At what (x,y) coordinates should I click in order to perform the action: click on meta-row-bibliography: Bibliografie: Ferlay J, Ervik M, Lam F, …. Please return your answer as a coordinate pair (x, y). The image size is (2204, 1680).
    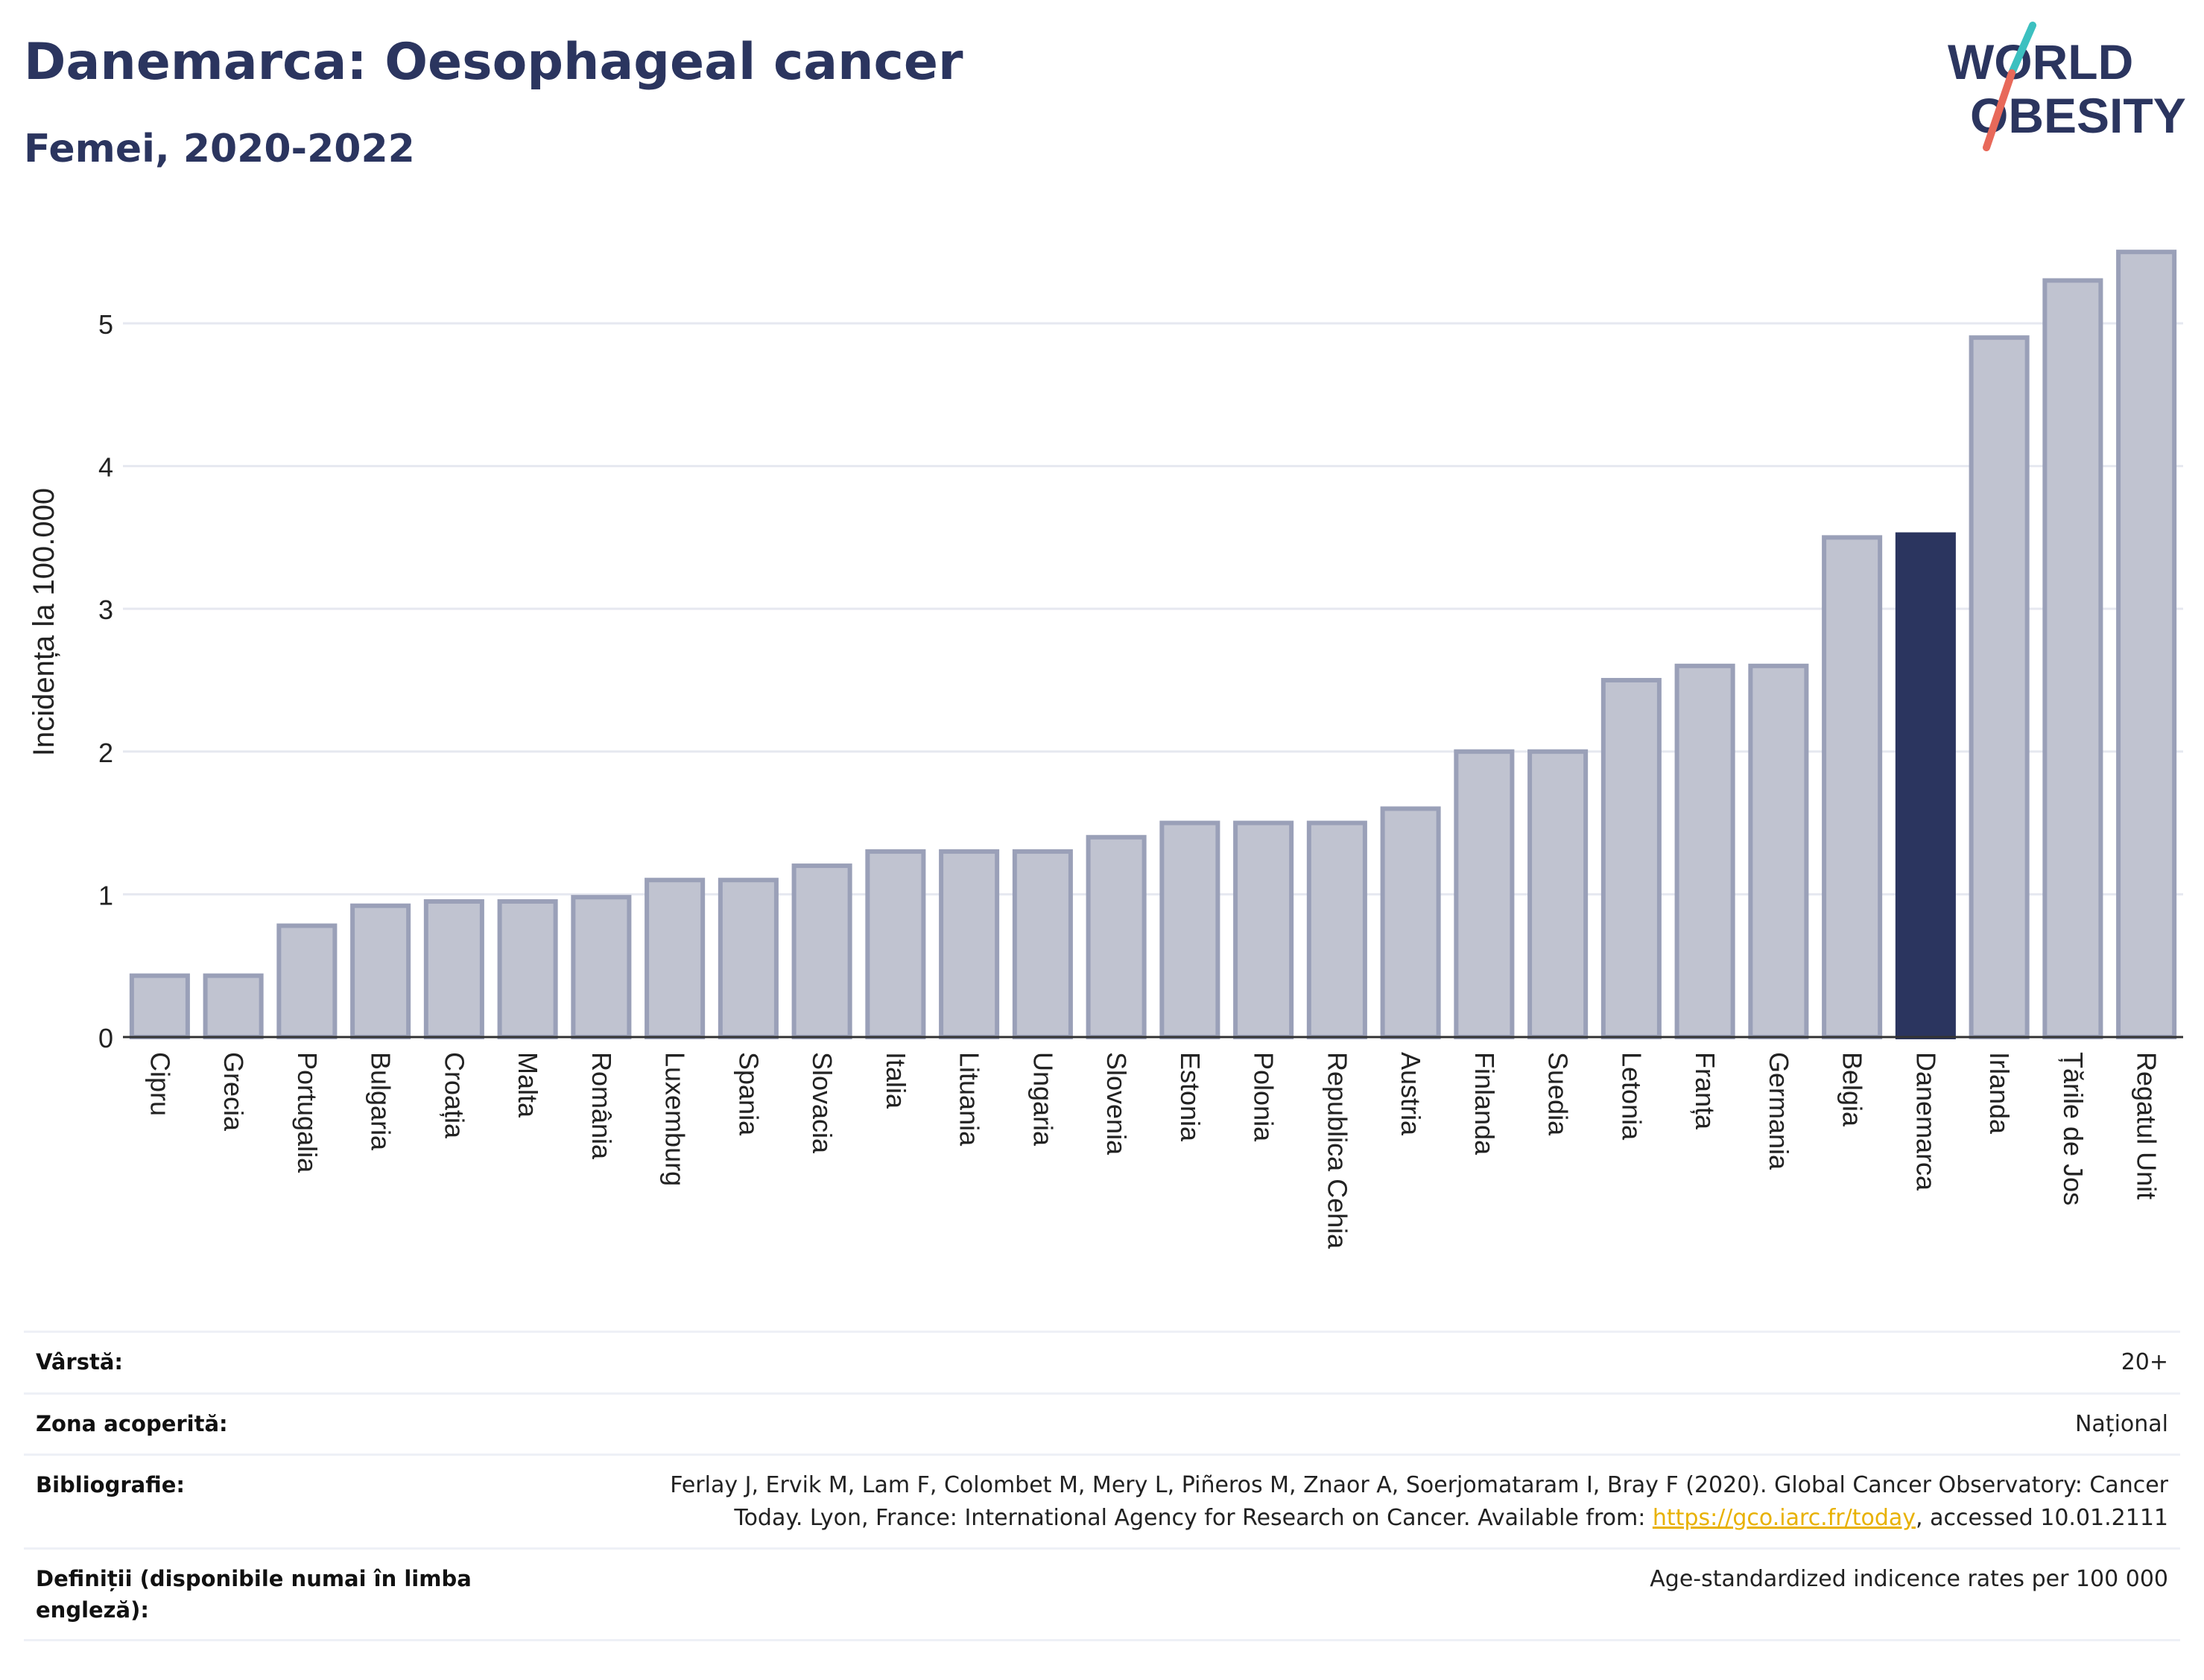
    Looking at the image, I should click on (1102, 1501).